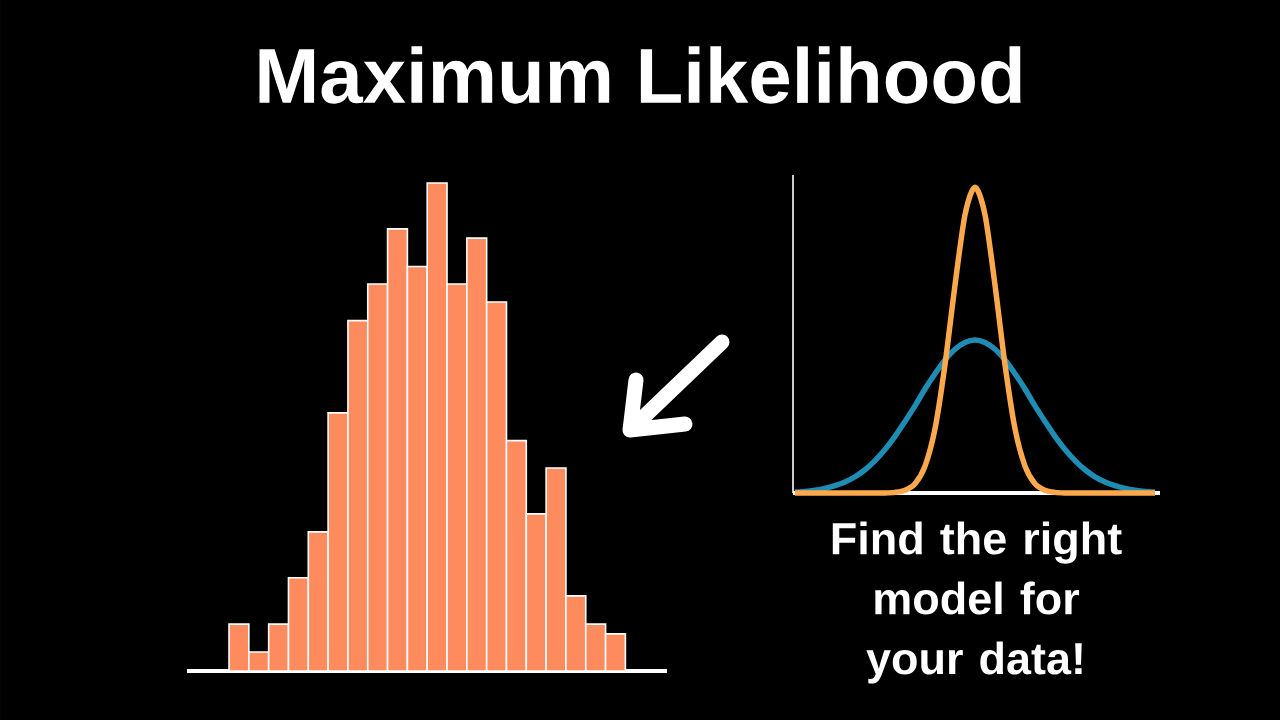 The image size is (1280, 720). What do you see at coordinates (977, 602) in the screenshot?
I see `text: Find the right model for your data!` at bounding box center [977, 602].